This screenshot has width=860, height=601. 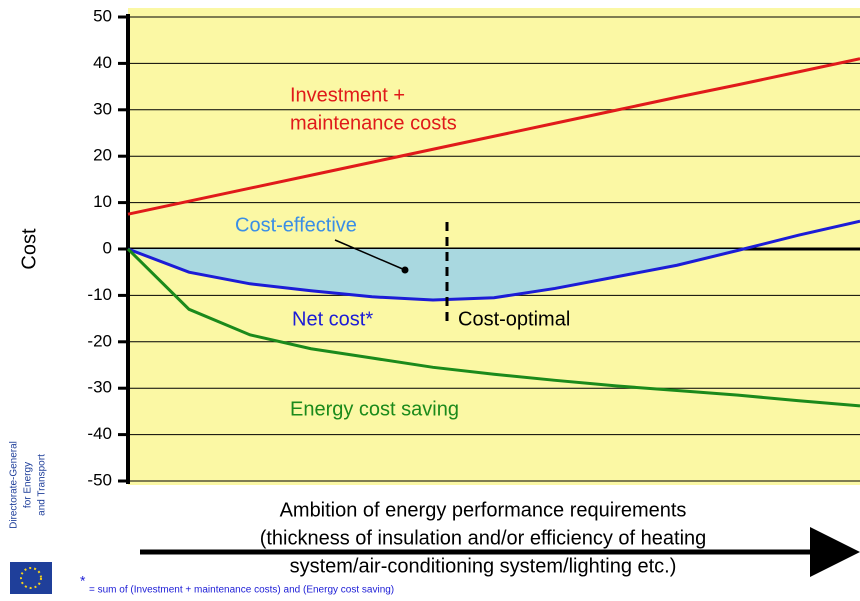 I want to click on y-tick-label: 30, so click(x=102, y=108).